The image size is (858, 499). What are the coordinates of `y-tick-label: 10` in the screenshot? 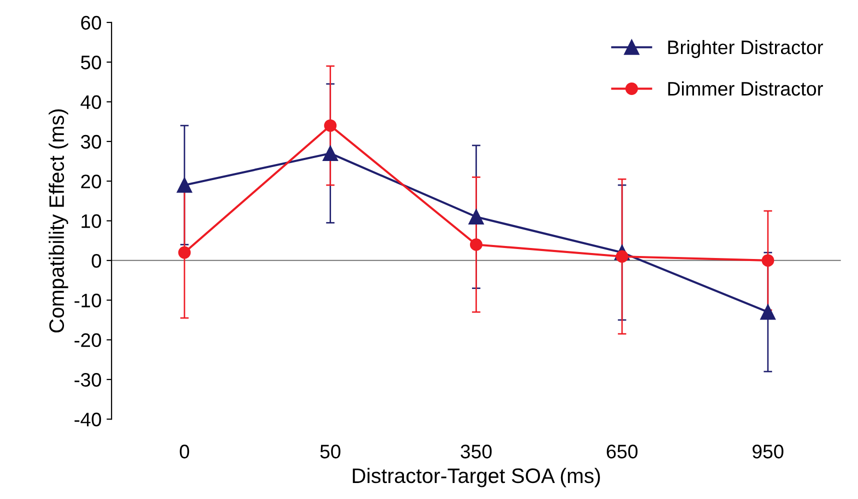 It's located at (92, 221).